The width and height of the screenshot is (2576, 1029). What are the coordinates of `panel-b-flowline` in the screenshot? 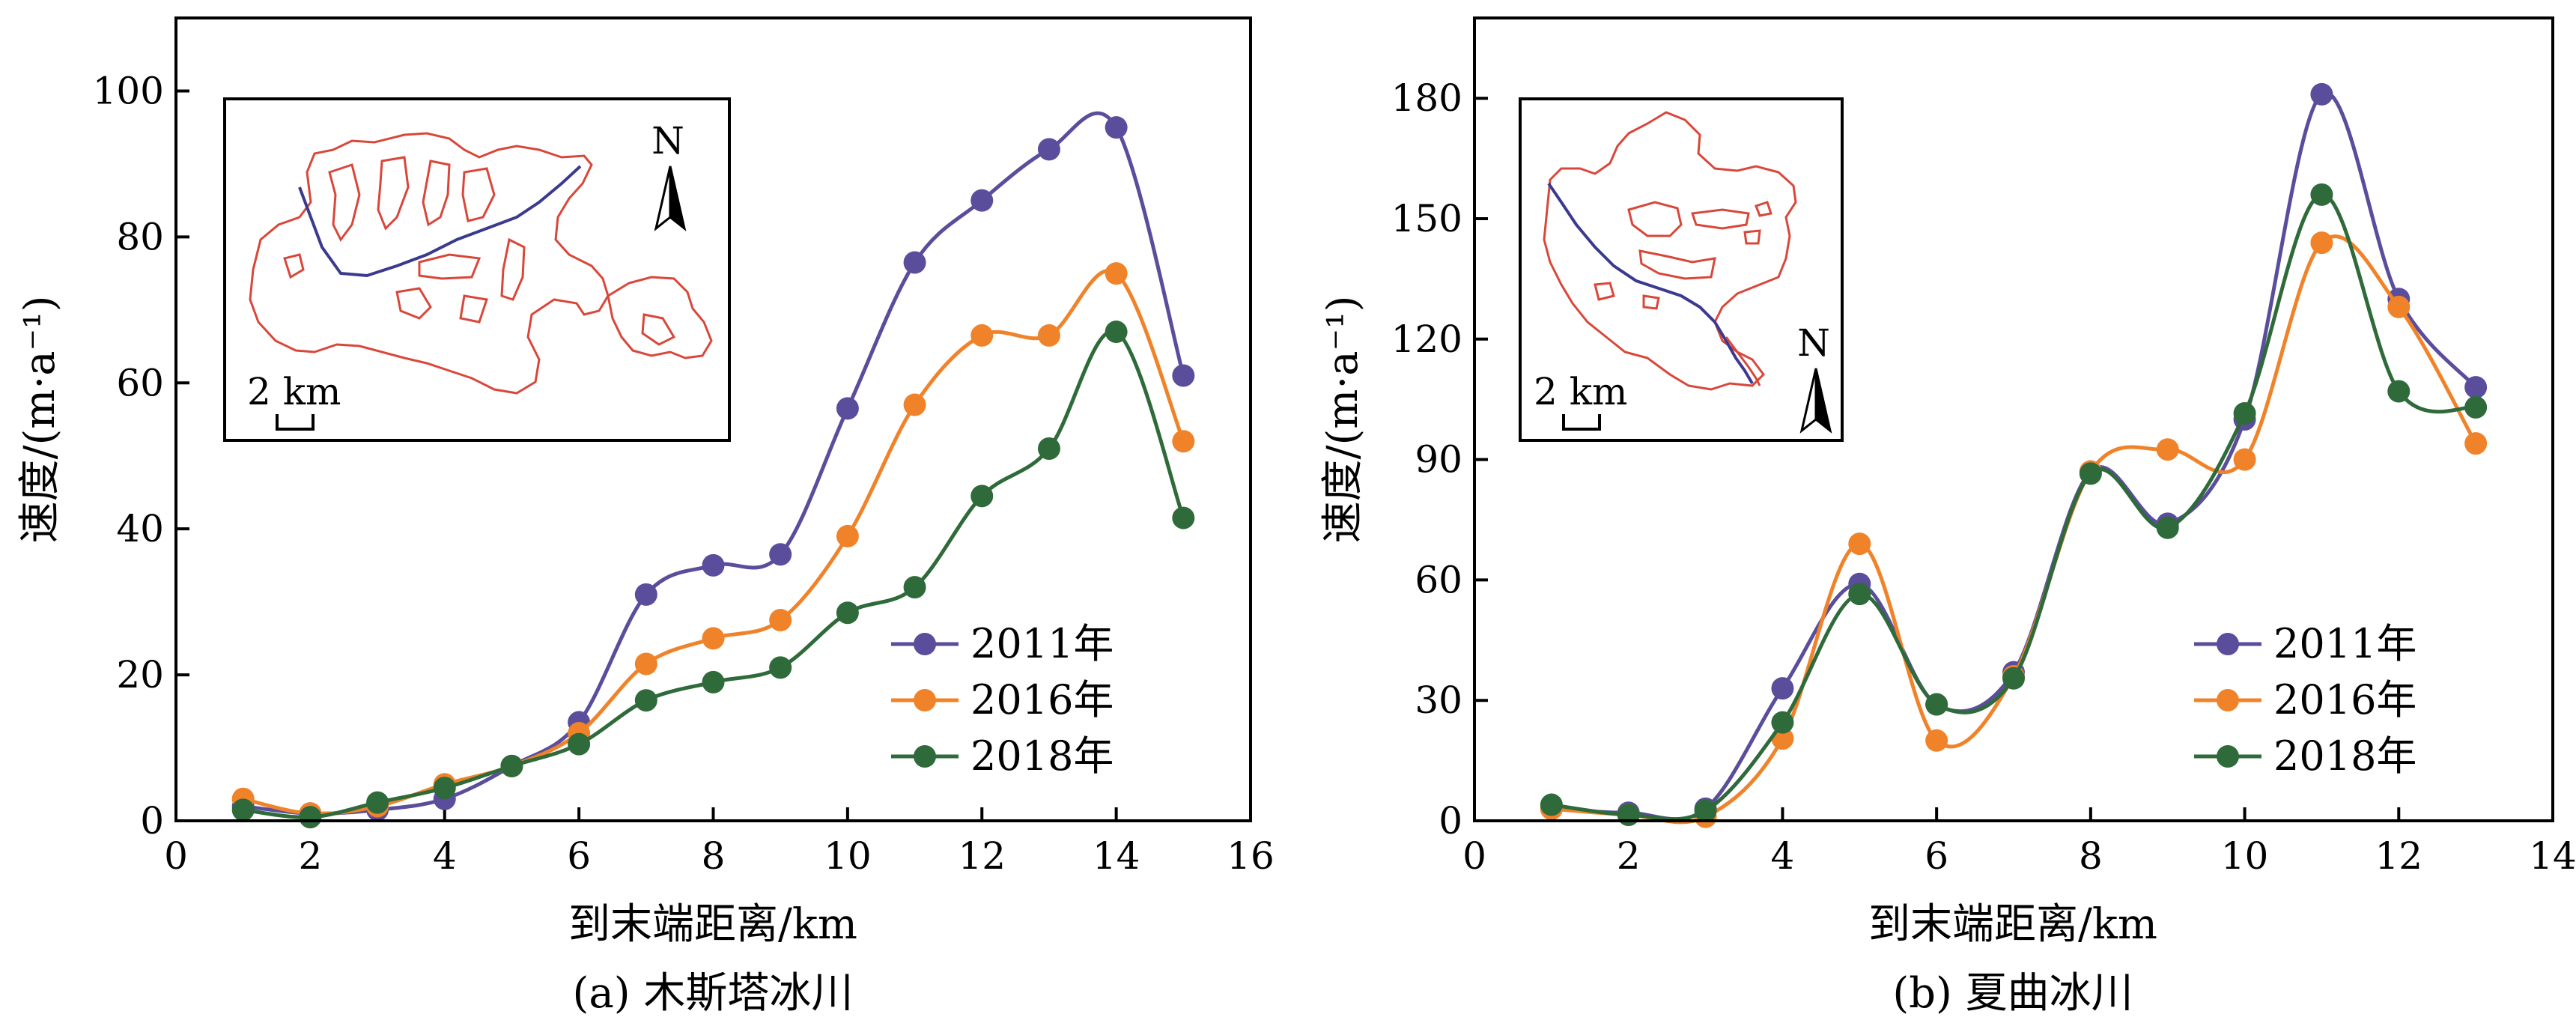 It's located at (1650, 283).